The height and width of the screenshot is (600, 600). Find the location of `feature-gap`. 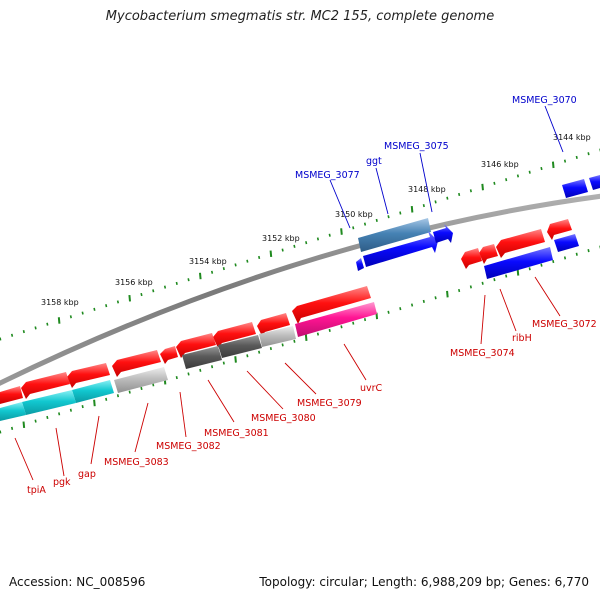

feature-gap is located at coordinates (93, 391).